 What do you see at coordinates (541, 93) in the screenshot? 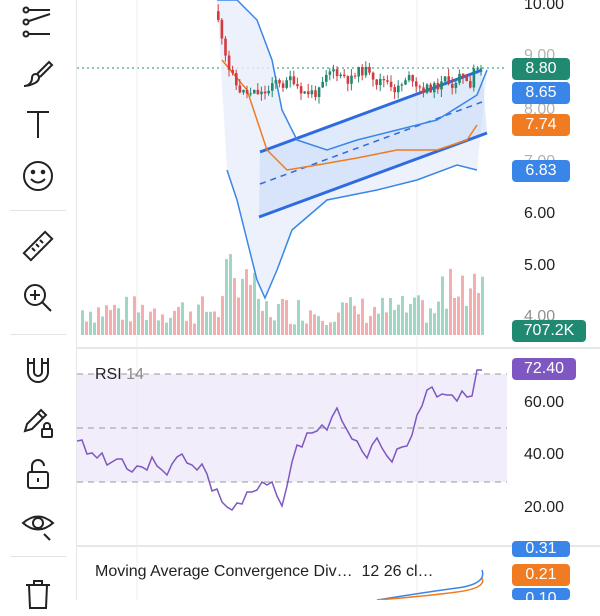
I see `upper-band-tag: 8.65` at bounding box center [541, 93].